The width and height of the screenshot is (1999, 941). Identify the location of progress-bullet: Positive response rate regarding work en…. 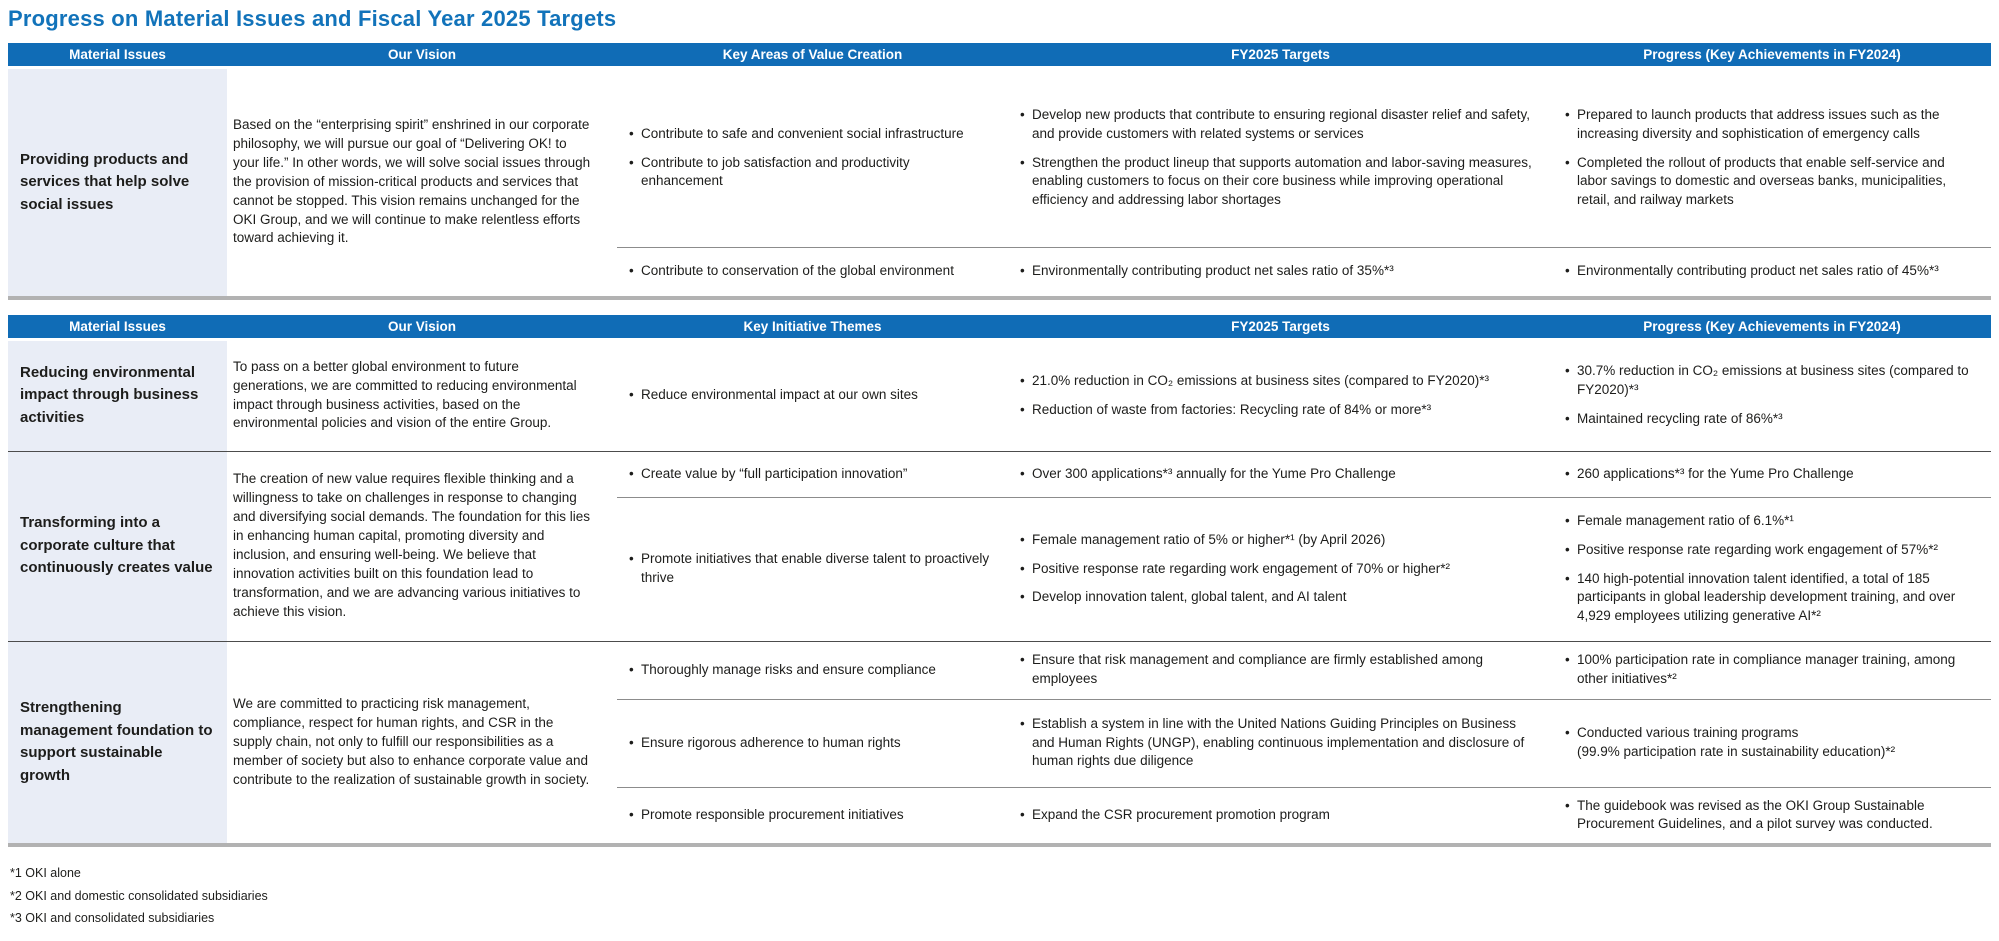
(1771, 550).